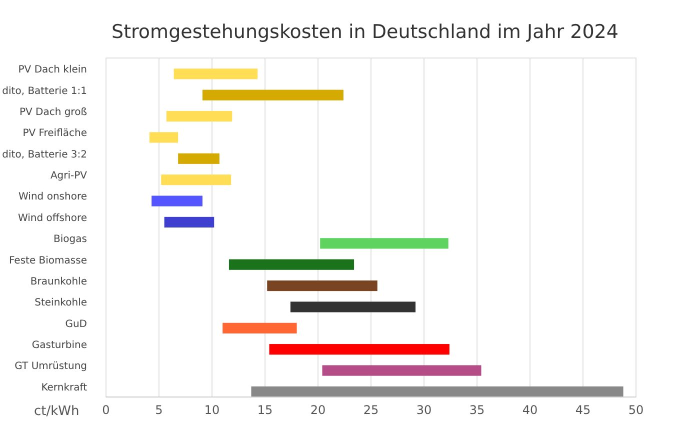 The height and width of the screenshot is (424, 690). Describe the element at coordinates (318, 410) in the screenshot. I see `x-tick-label: 20` at that location.